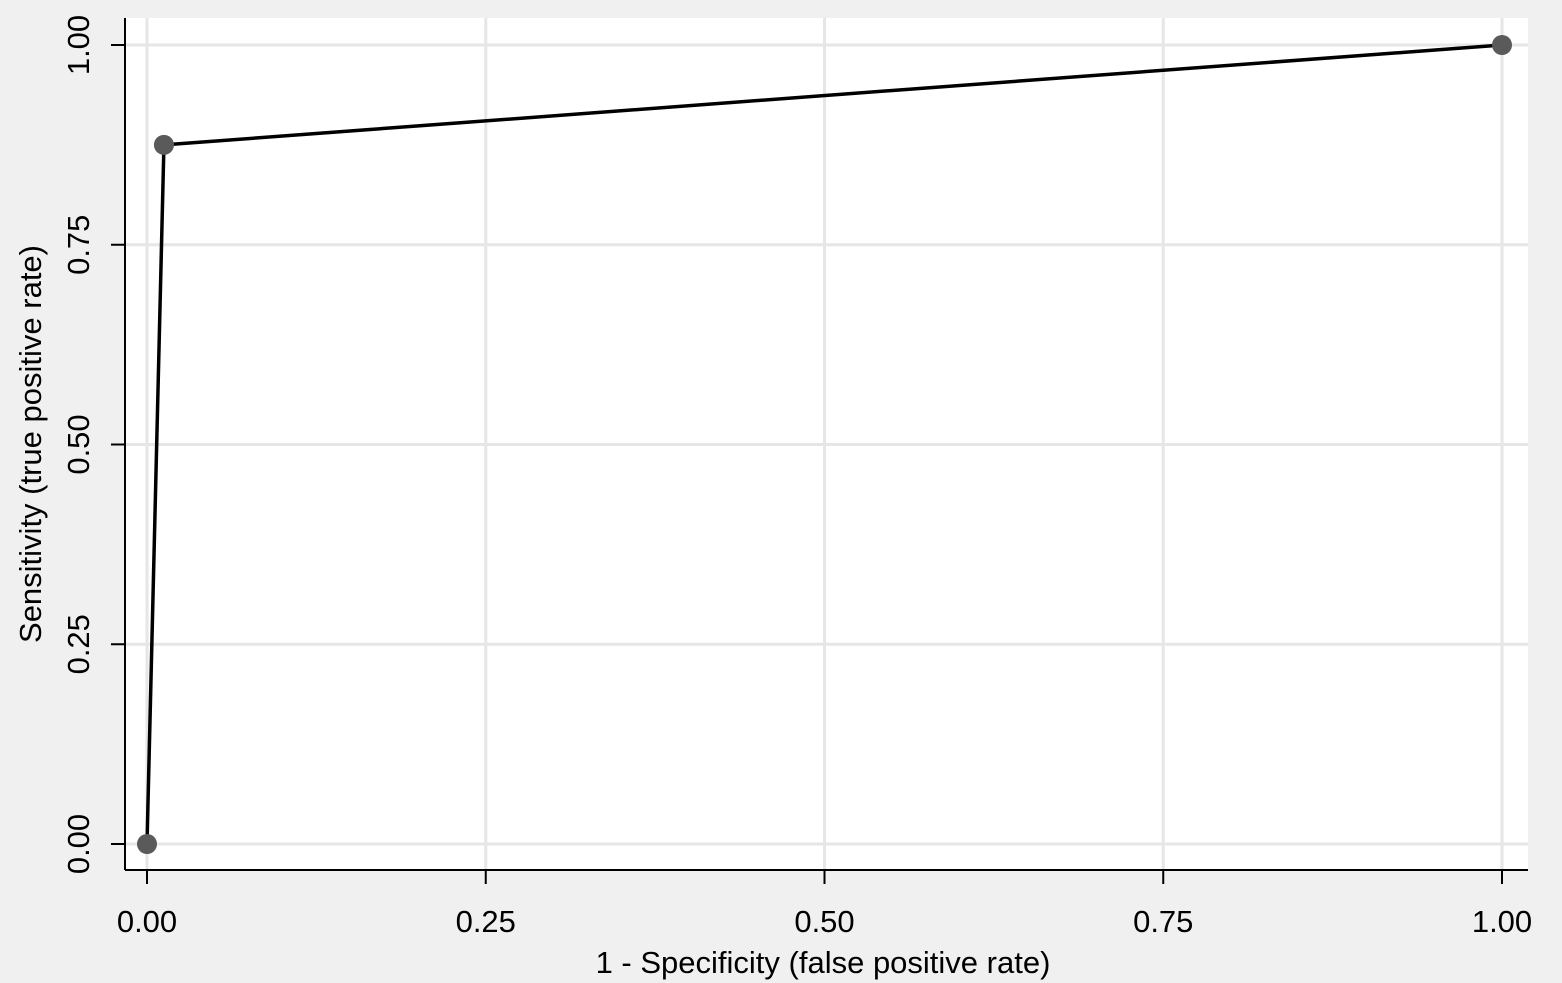 Image resolution: width=1562 pixels, height=983 pixels. I want to click on y-axis-label: Sensitivity (true positive rate), so click(30, 444).